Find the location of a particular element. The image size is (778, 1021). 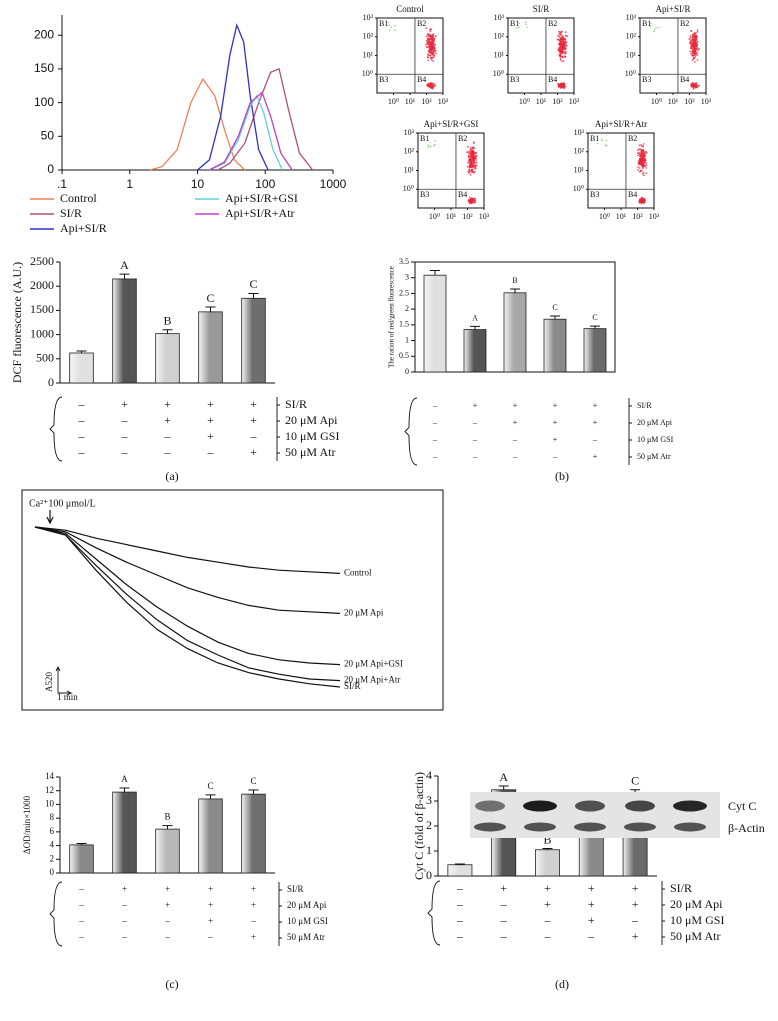

x-tick-label: 10² is located at coordinates (467, 216).